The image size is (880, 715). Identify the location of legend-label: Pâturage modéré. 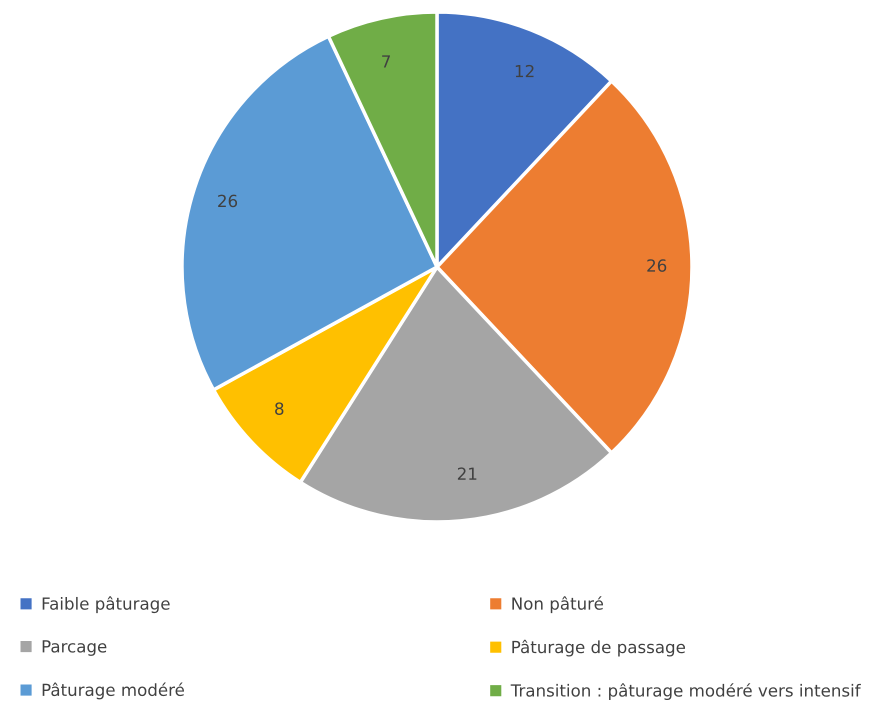
(113, 691).